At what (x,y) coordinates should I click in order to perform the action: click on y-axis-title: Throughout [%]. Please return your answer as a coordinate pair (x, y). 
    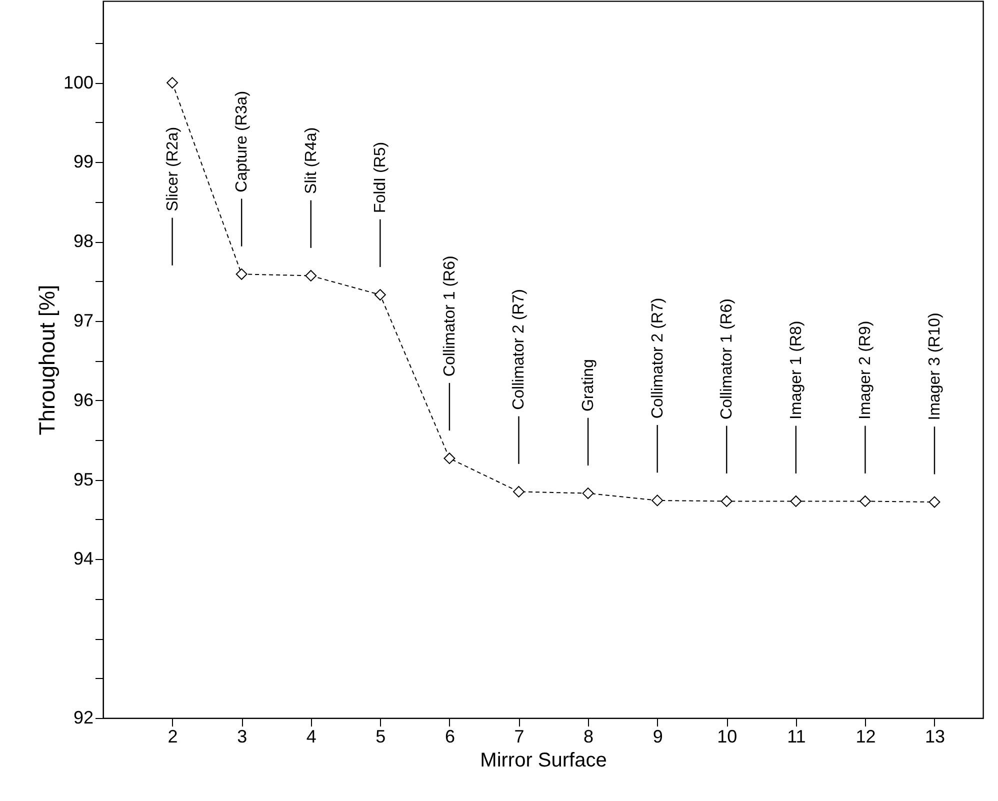
    Looking at the image, I should click on (47, 360).